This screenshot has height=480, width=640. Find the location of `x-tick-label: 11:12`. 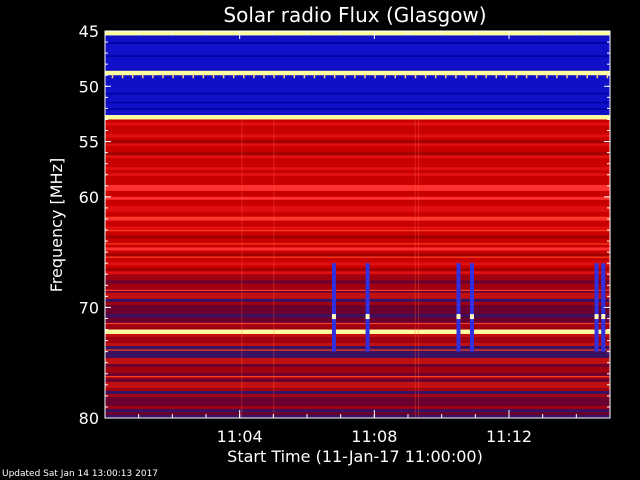

x-tick-label: 11:12 is located at coordinates (509, 436).